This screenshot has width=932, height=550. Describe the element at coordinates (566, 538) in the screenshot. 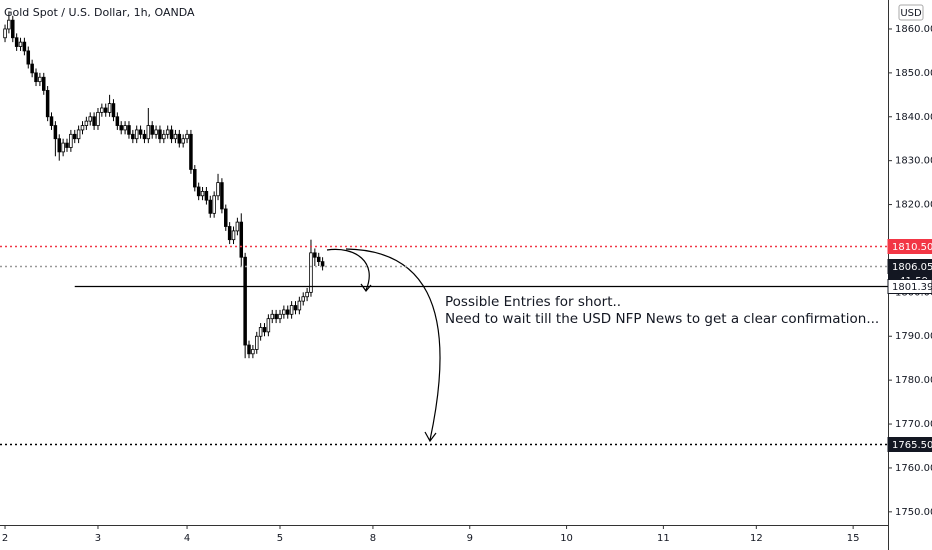

I see `x-tick-label: 10` at that location.